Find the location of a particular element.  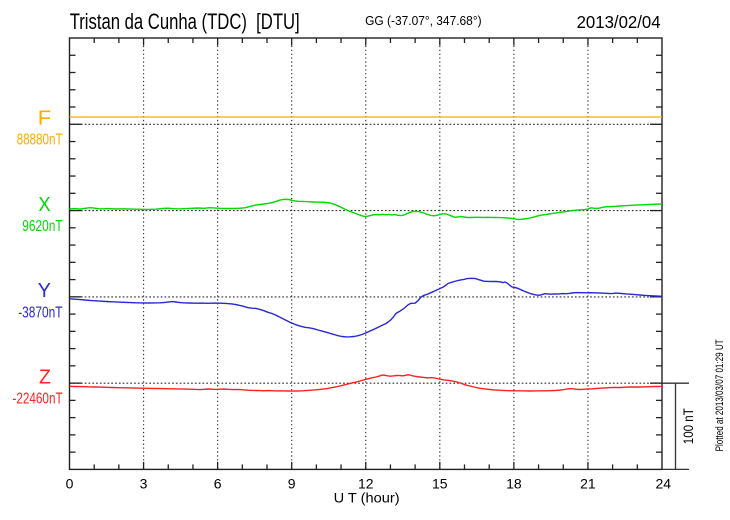

svg-text: 24 is located at coordinates (664, 484).